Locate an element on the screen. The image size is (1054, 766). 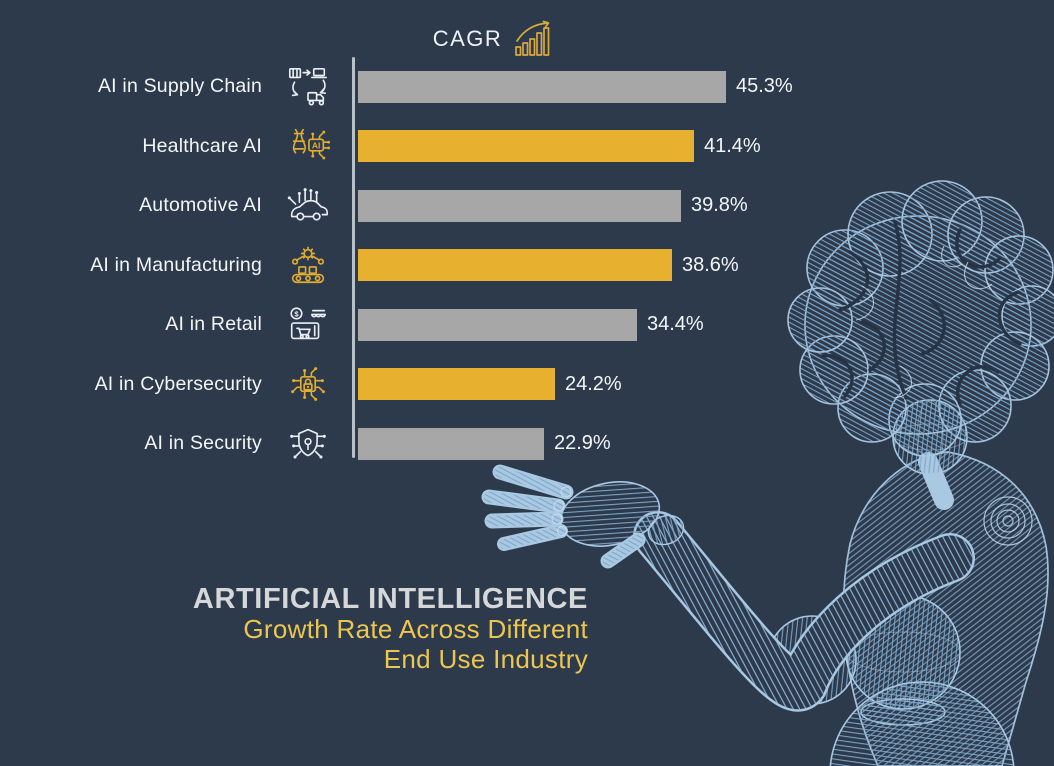
brain-illustration is located at coordinates (920, 318).